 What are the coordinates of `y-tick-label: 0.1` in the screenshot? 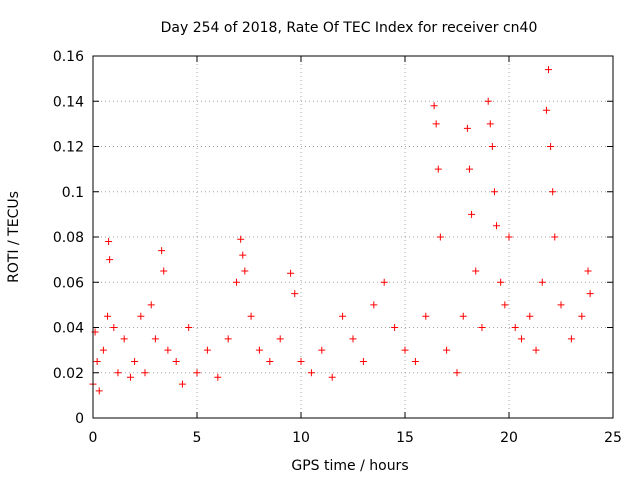 It's located at (73, 193).